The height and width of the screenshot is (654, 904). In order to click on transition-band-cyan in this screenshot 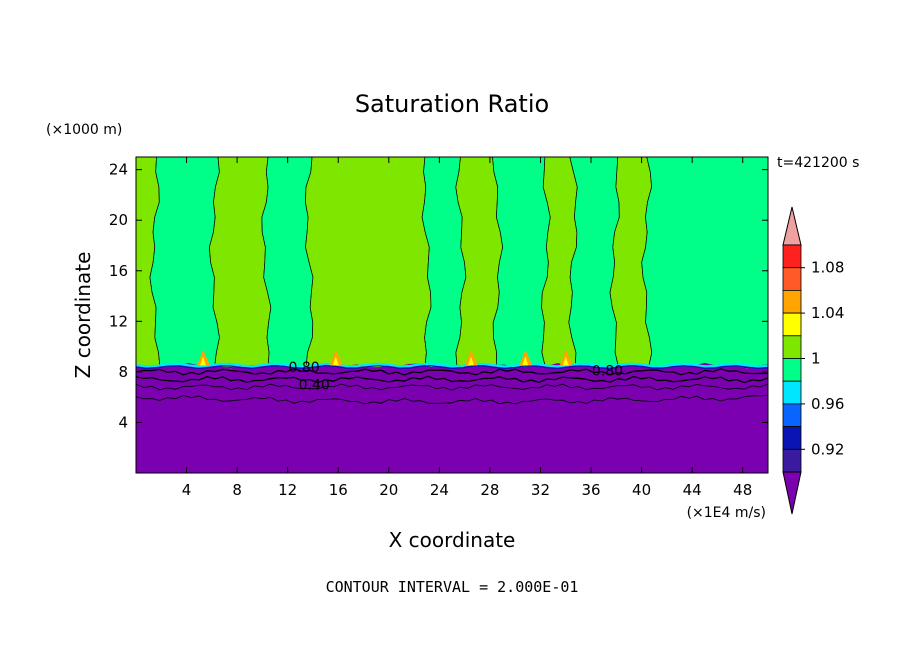, I will do `click(452, 365)`.